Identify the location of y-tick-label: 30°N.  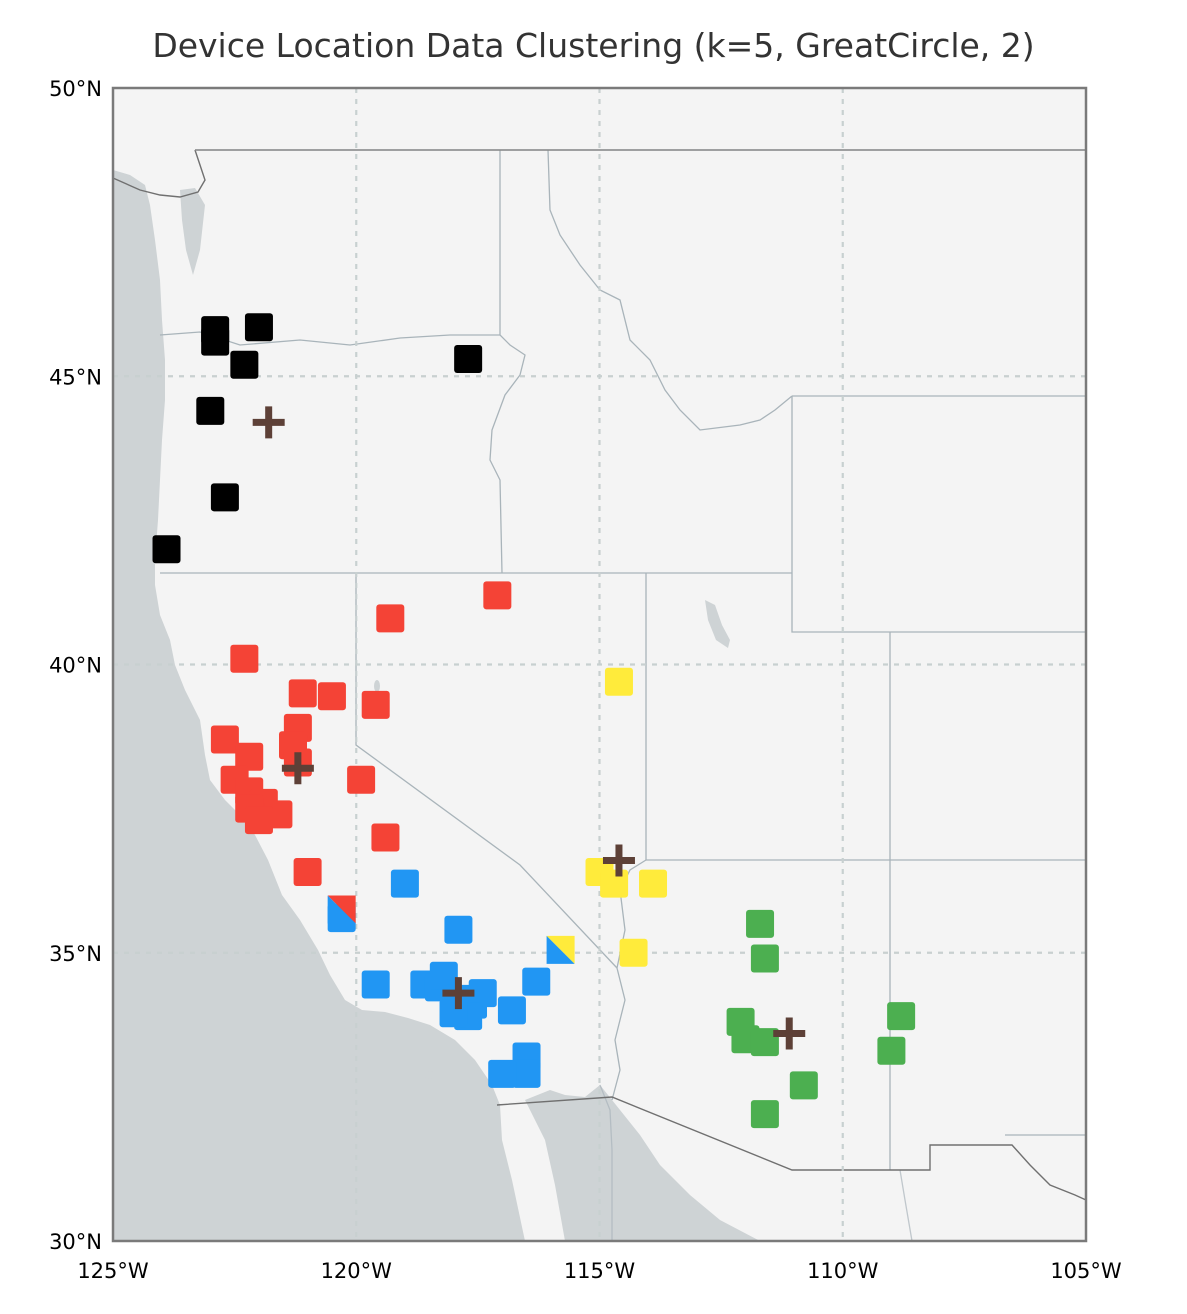
(75, 1242).